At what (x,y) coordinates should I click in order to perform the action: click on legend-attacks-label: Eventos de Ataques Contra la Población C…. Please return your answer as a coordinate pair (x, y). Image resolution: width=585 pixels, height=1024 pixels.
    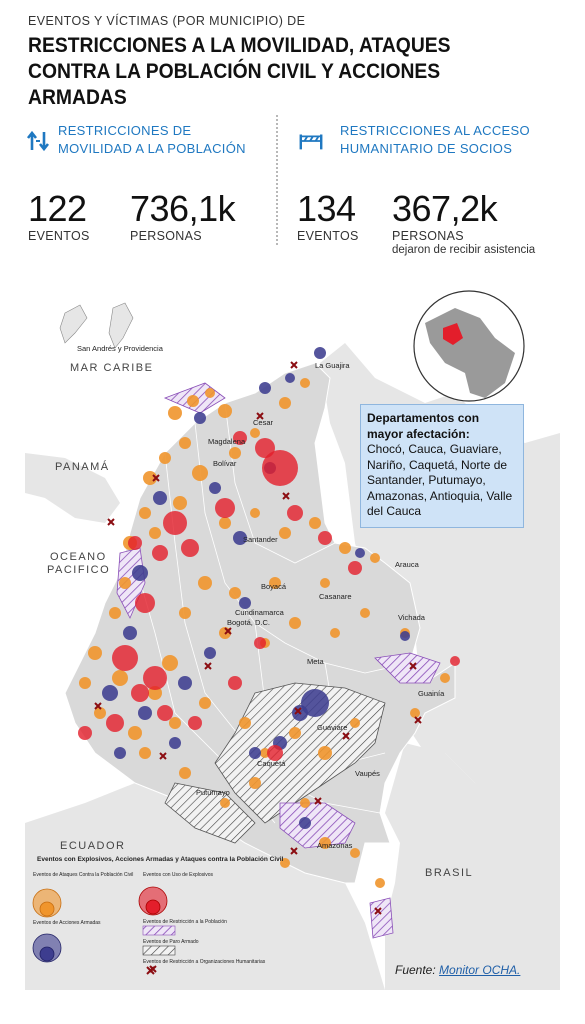
    Looking at the image, I should click on (83, 875).